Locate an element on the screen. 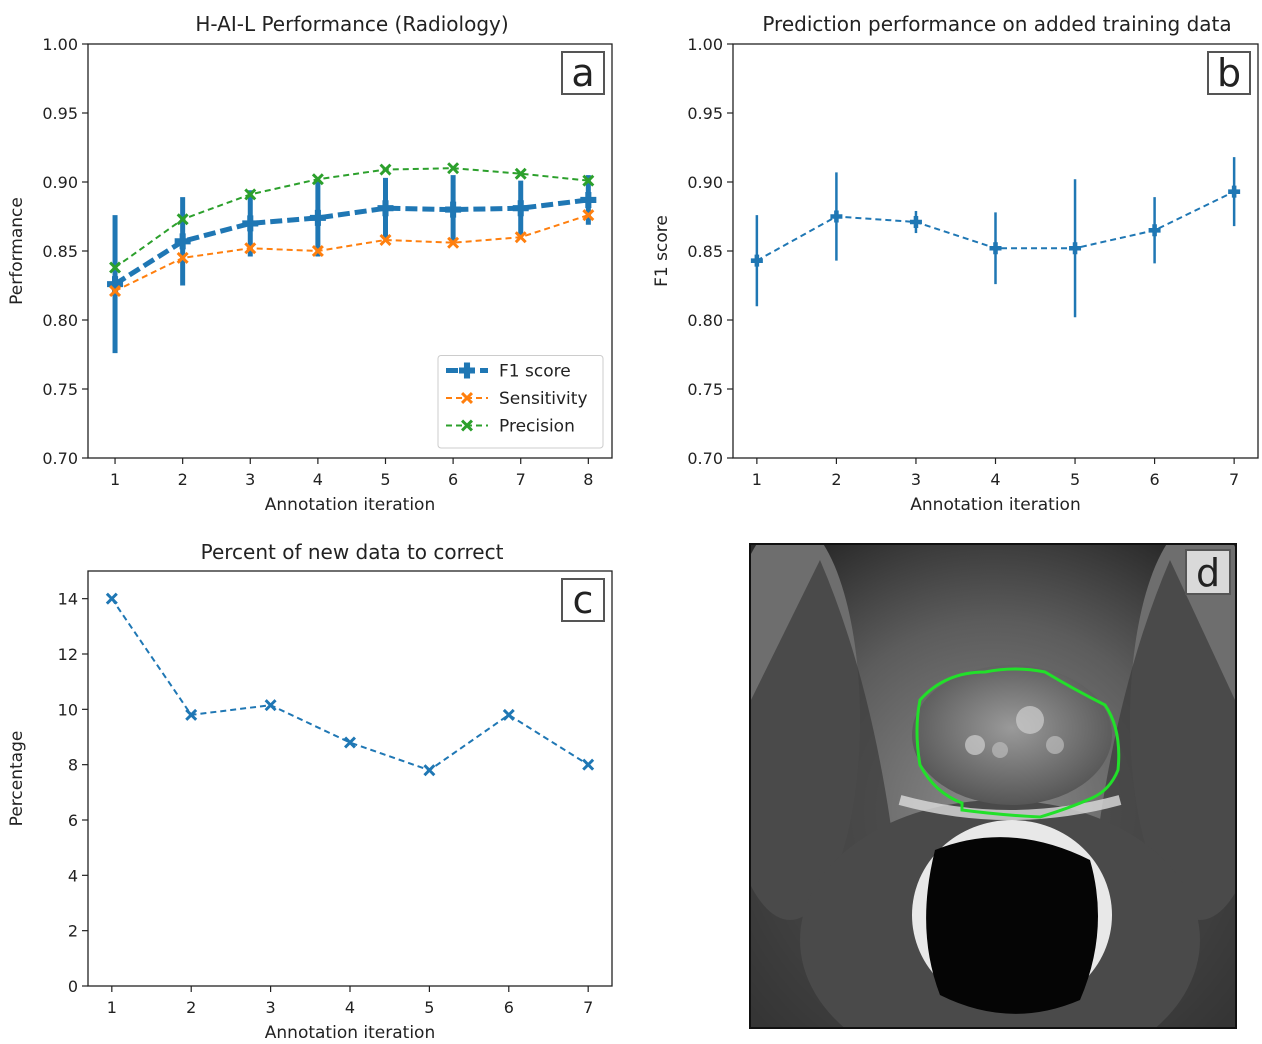  y-tick-label: 14 is located at coordinates (68, 599).